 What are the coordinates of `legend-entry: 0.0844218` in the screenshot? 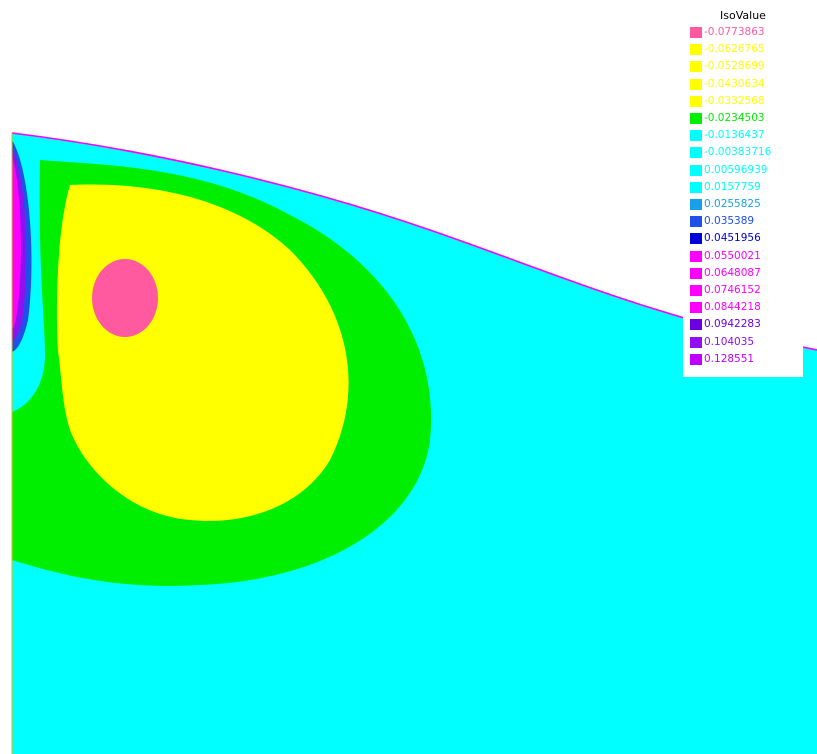 It's located at (746, 308).